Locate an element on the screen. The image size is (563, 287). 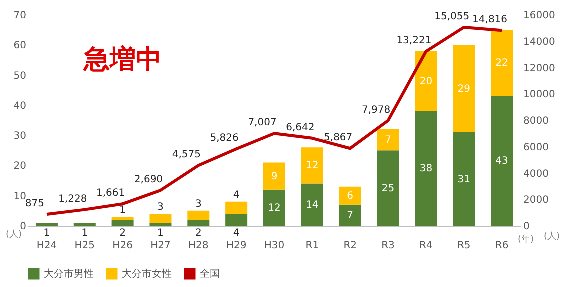
x-axis-title: (年) is located at coordinates (526, 239).